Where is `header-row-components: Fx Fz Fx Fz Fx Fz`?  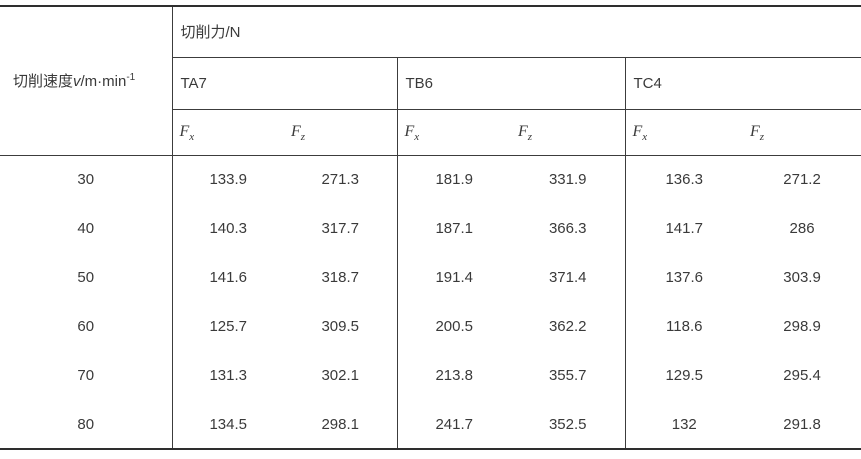 header-row-components: Fx Fz Fx Fz Fx Fz is located at coordinates (430, 132).